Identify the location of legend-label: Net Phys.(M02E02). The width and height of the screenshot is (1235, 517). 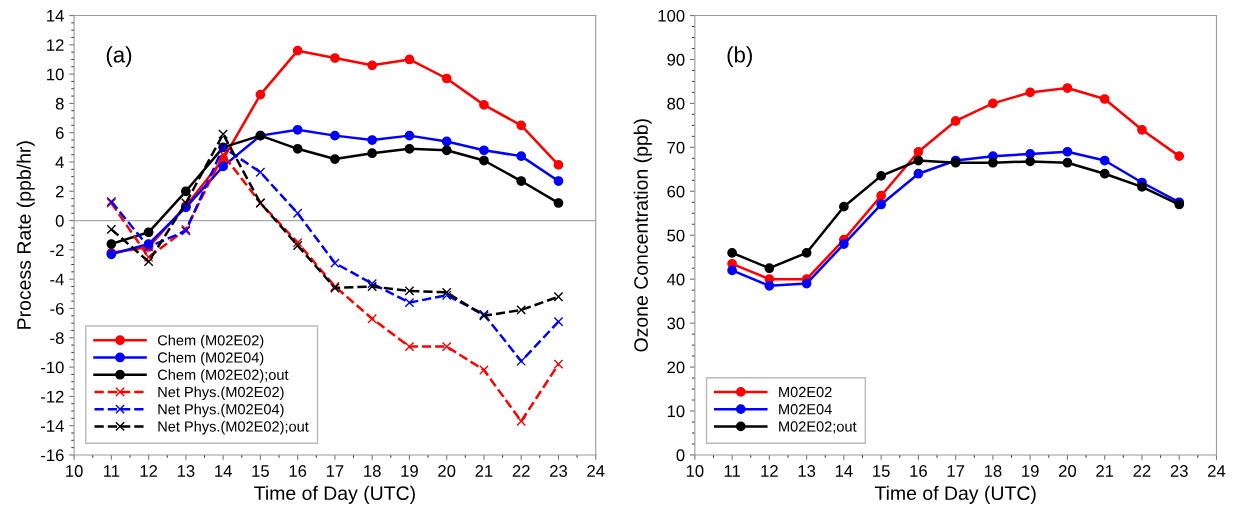
(221, 393).